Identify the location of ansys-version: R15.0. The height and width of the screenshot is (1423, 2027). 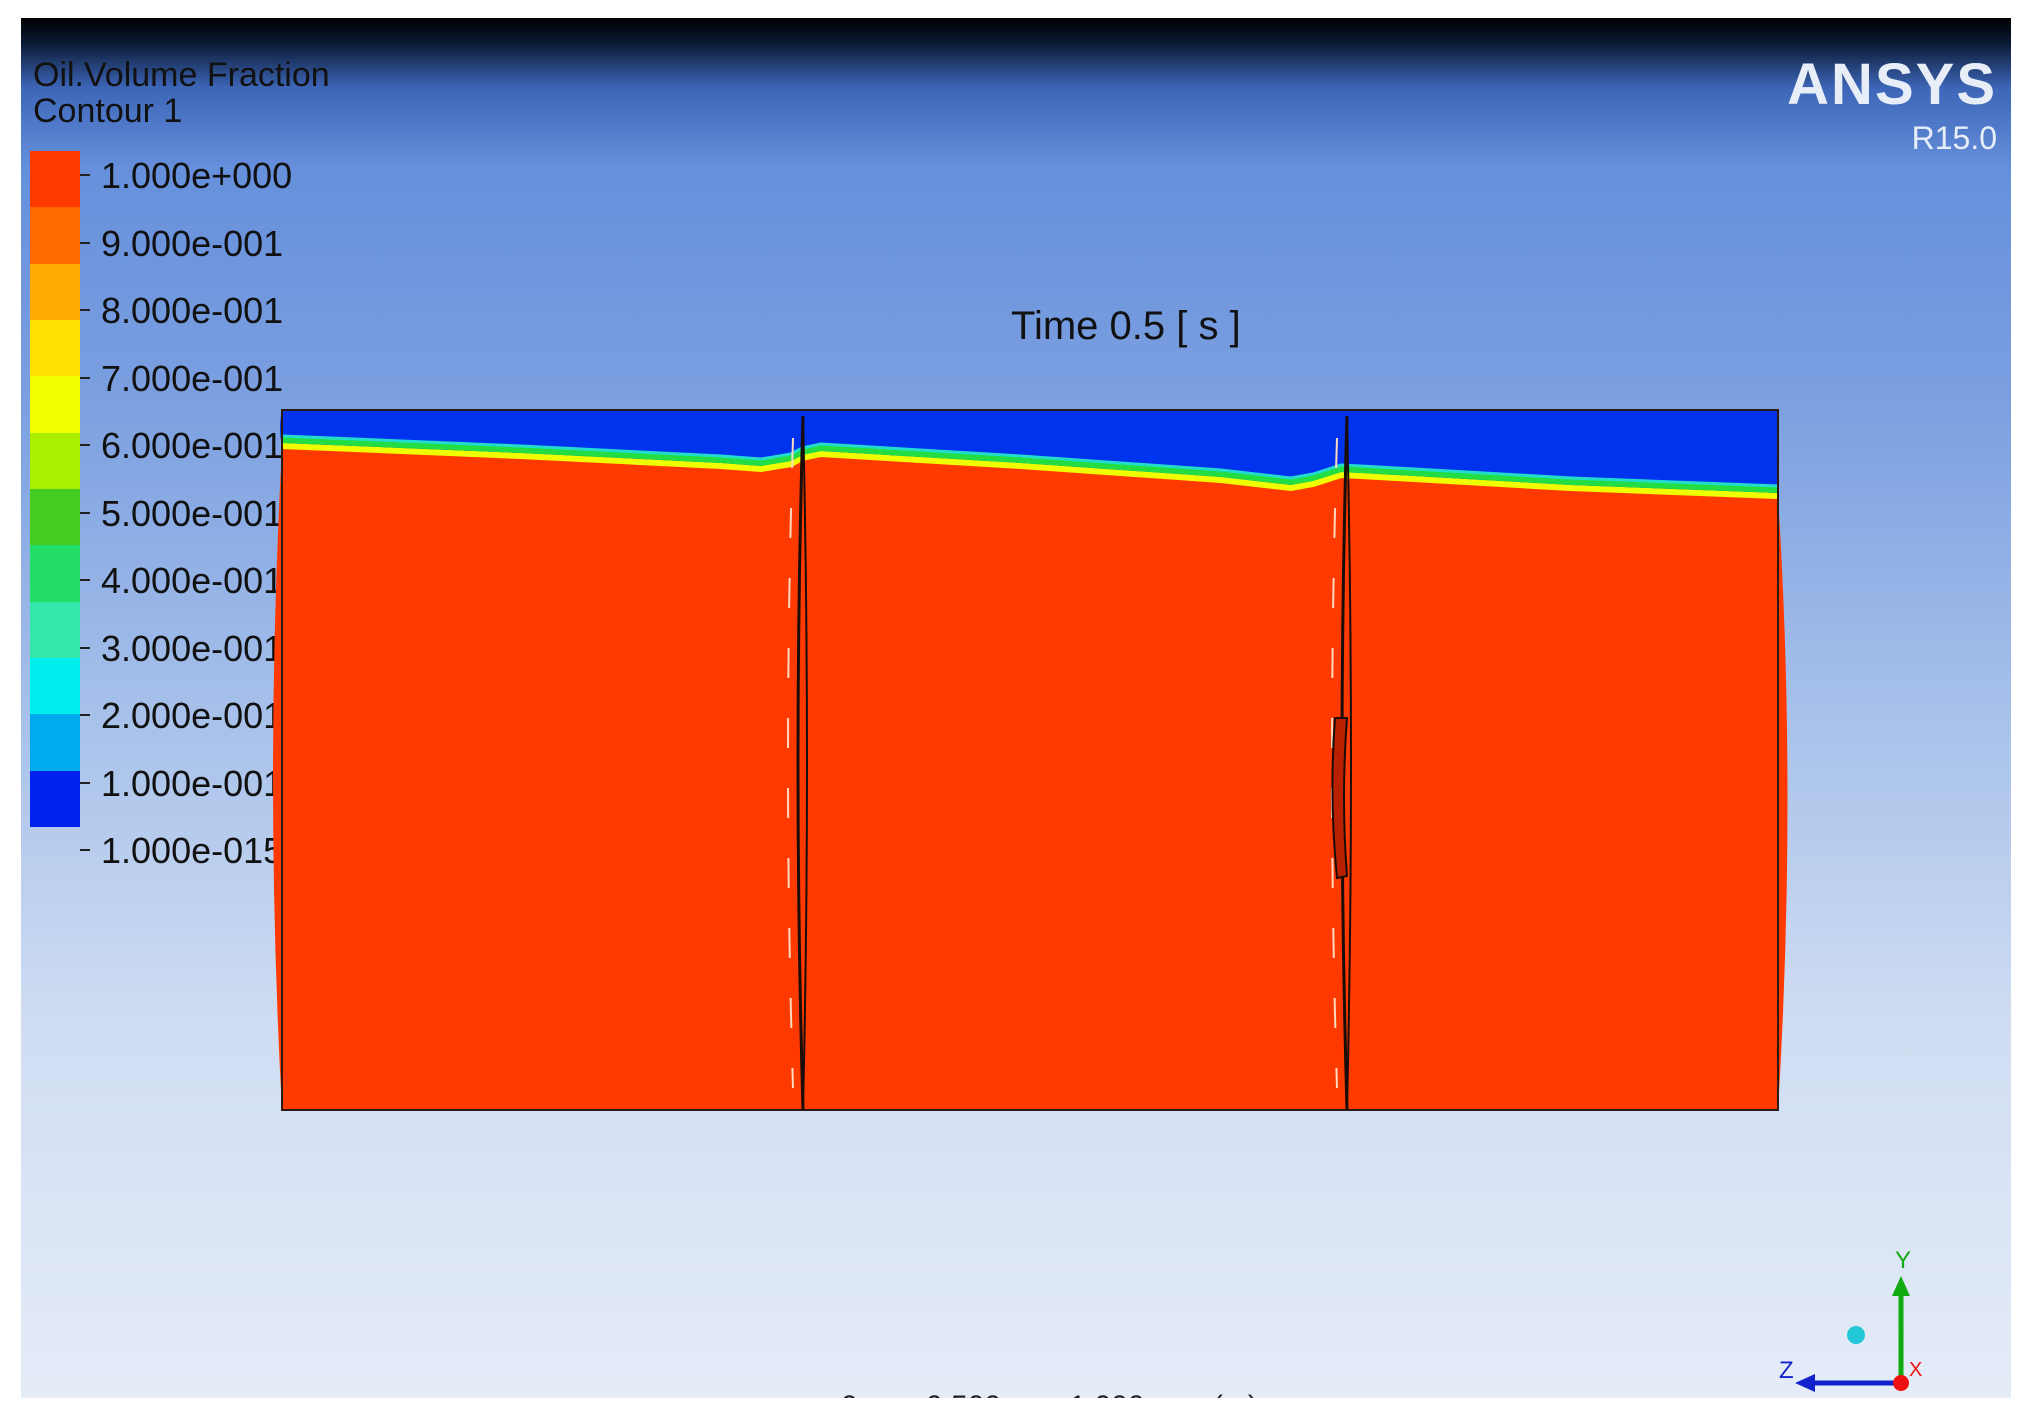
(1954, 138).